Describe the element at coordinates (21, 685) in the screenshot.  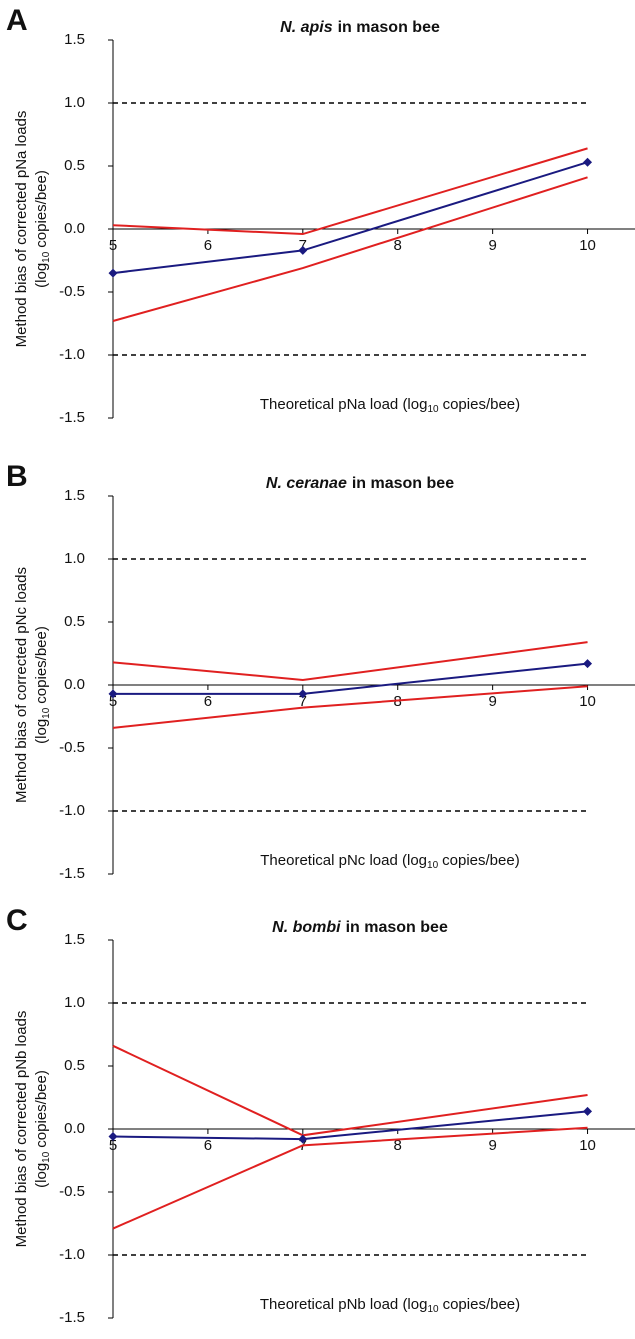
I see `y-label-line1: Method bias of corrected pNc loads` at that location.